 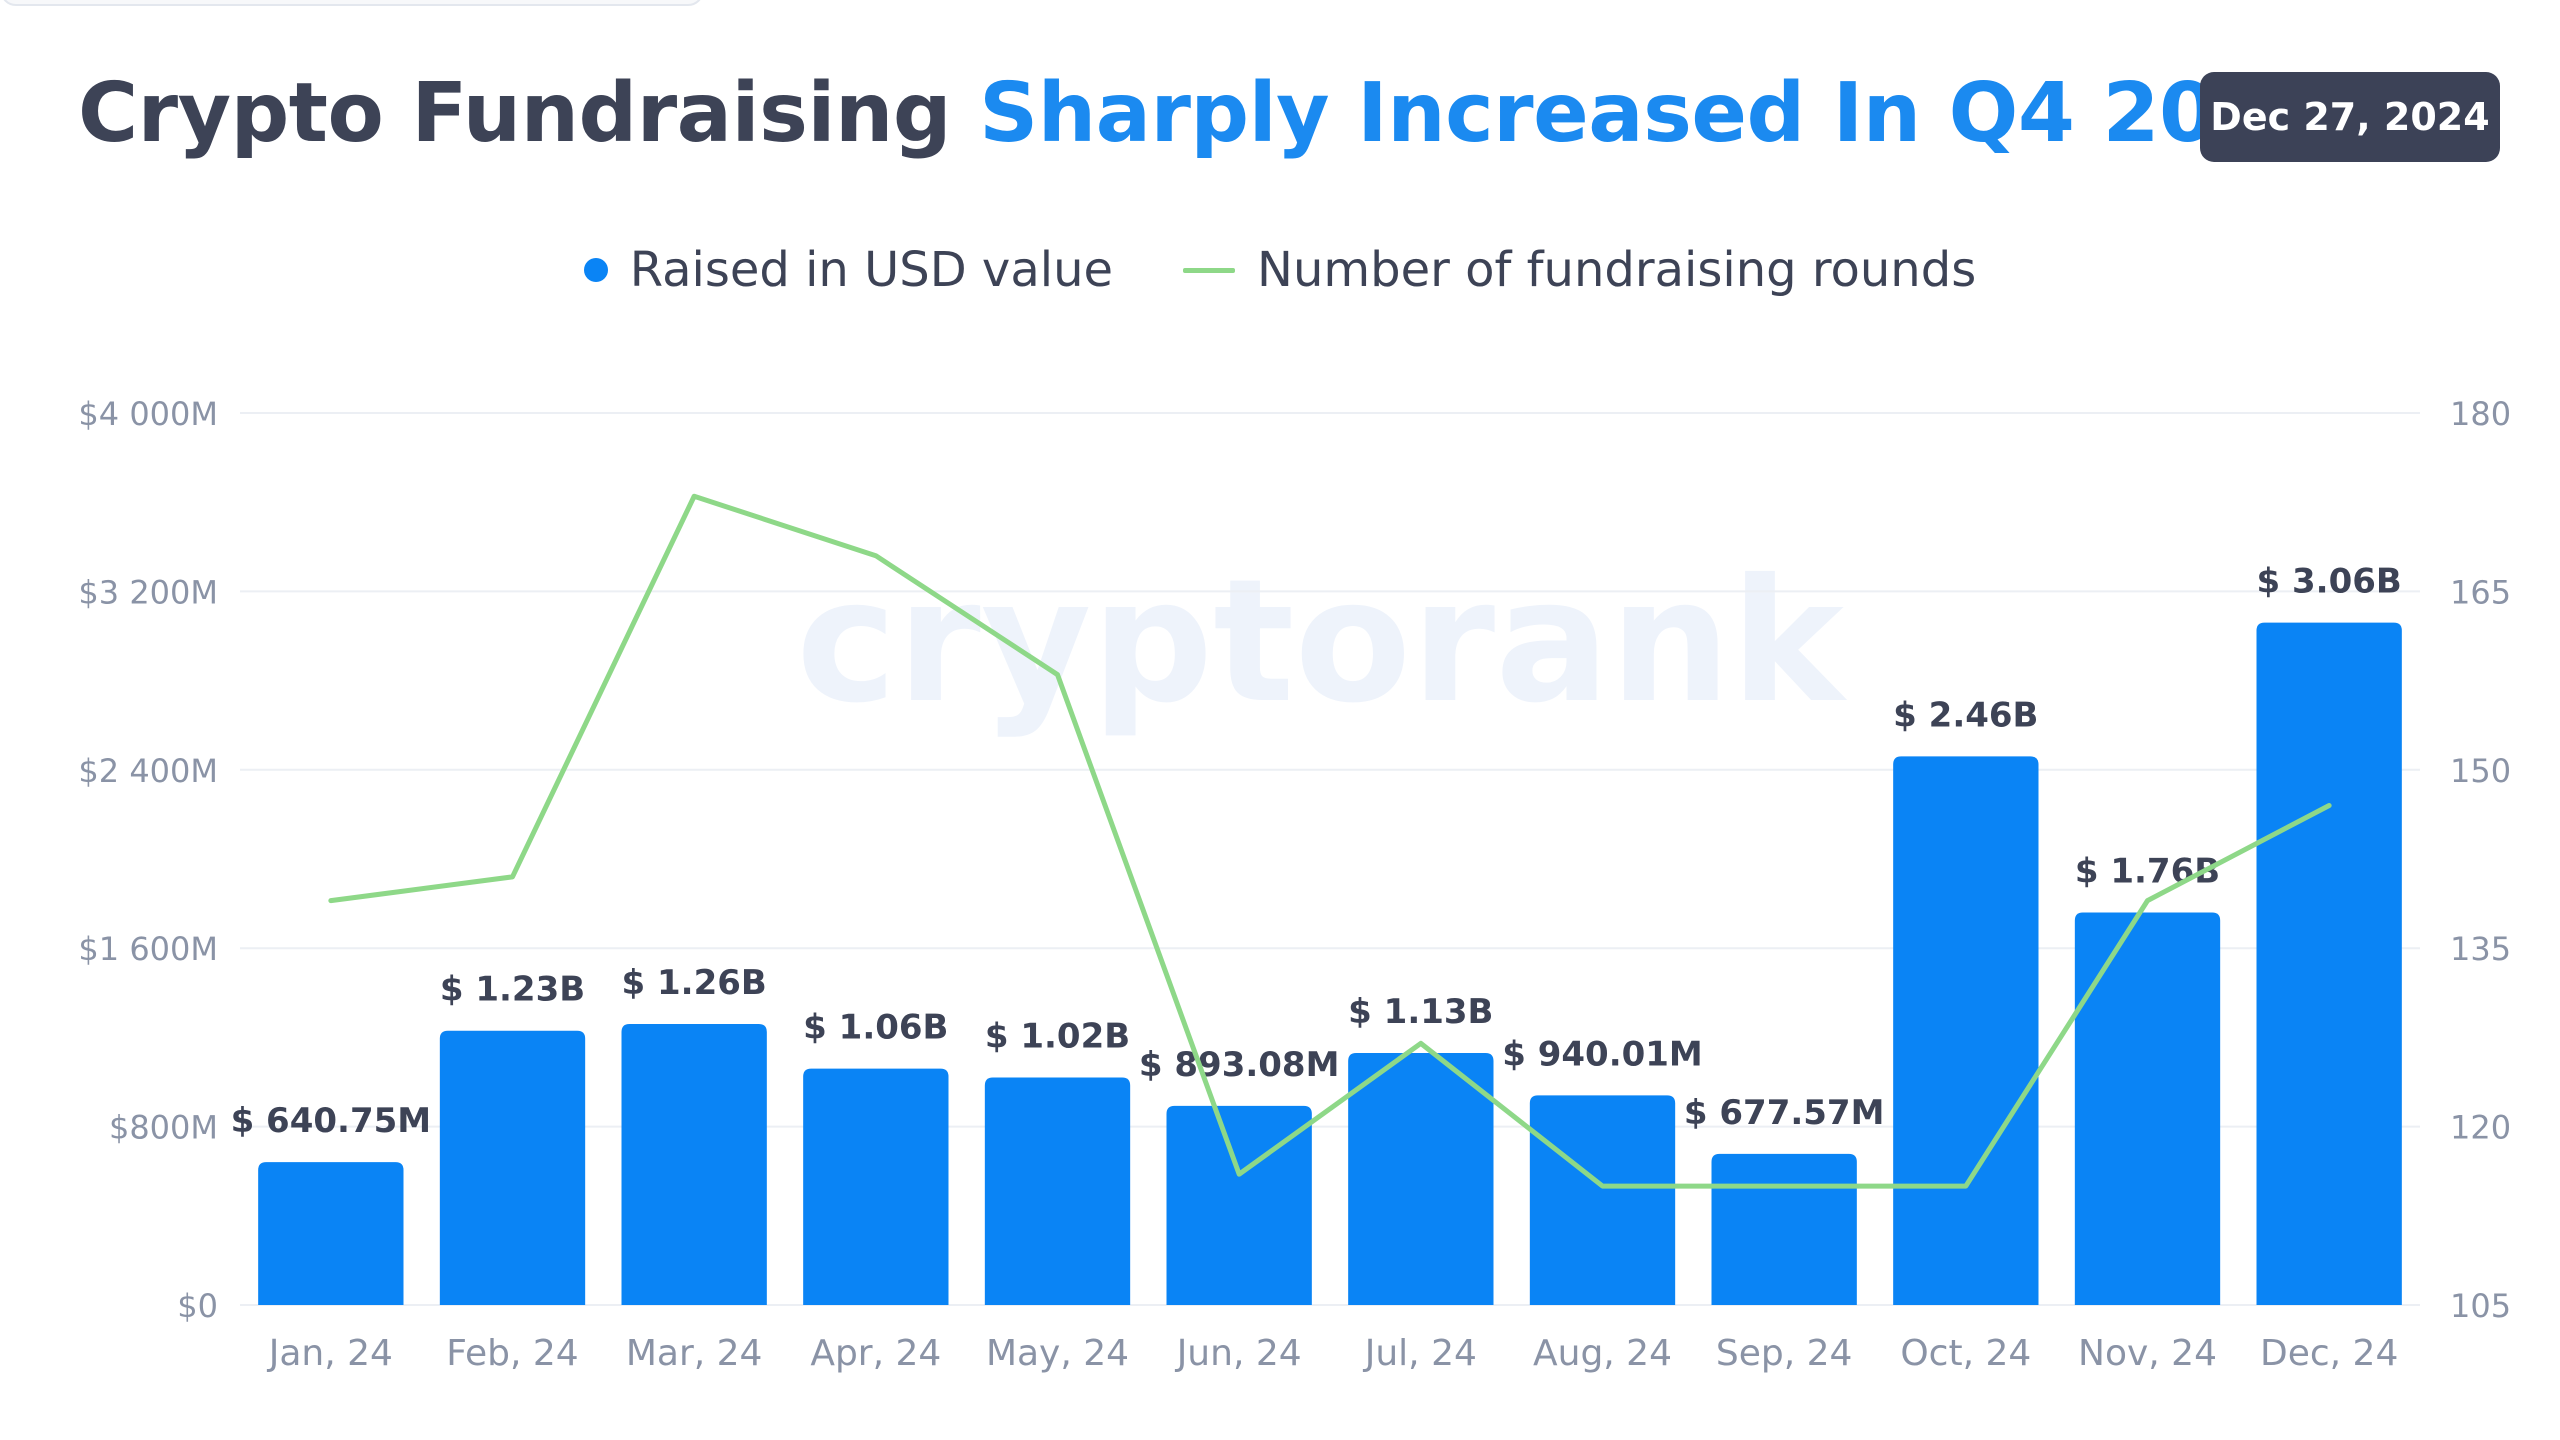 I want to click on legend-label-raised: Raised in USD value, so click(x=871, y=270).